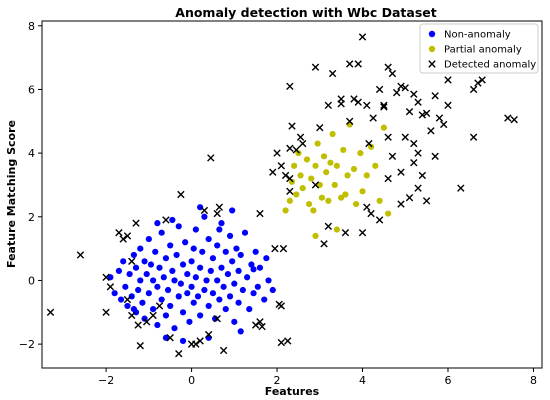  I want to click on x-axis-ticks: −2 0 2 4 6 8, so click(317, 377).